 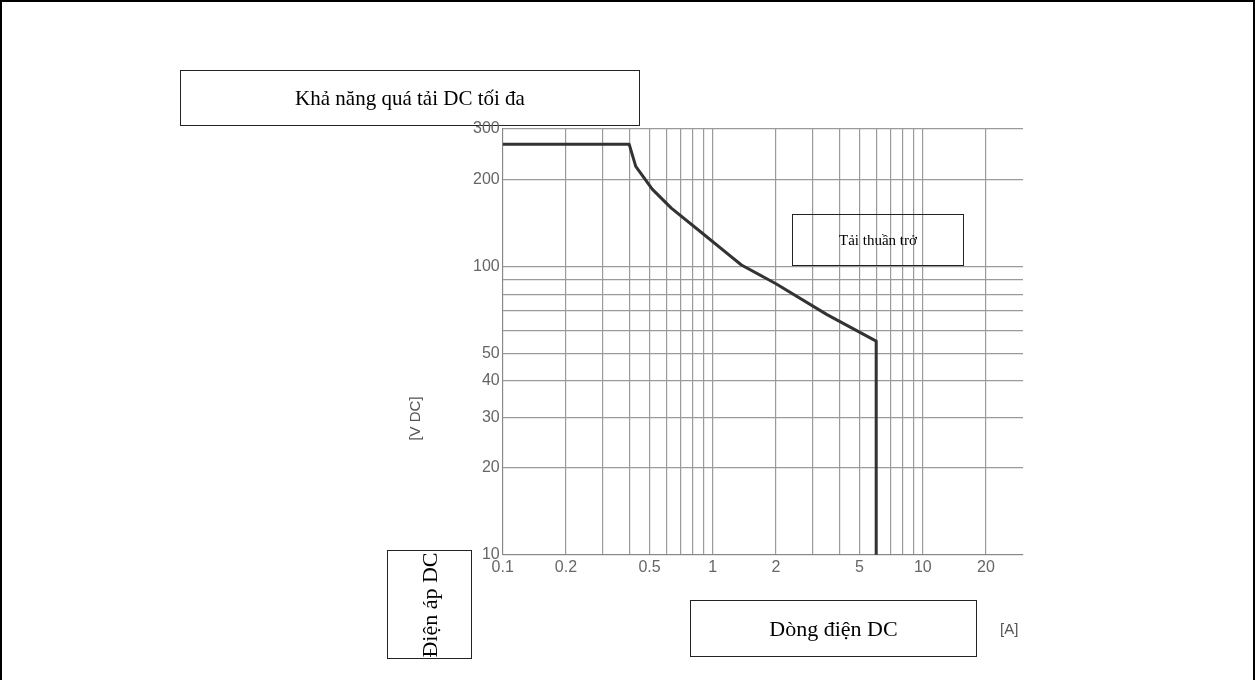 What do you see at coordinates (414, 418) in the screenshot?
I see `text: [V DC]` at bounding box center [414, 418].